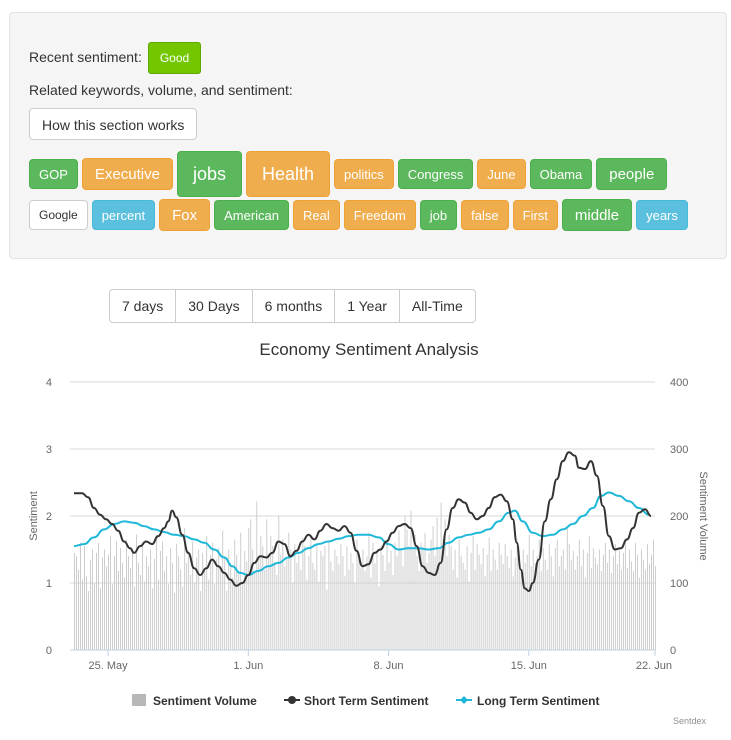  Describe the element at coordinates (214, 306) in the screenshot. I see `range-button-30-days: 30 Days` at that location.